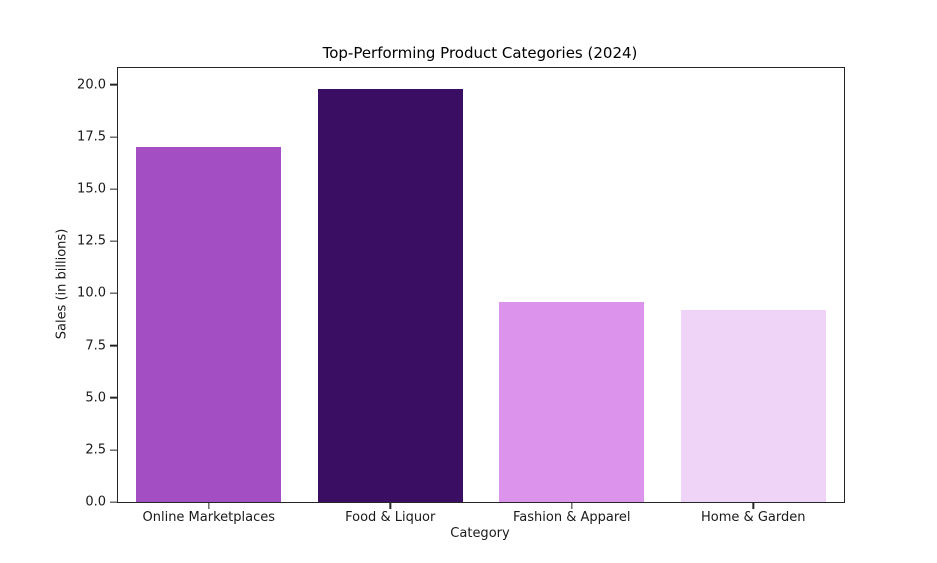  What do you see at coordinates (753, 517) in the screenshot?
I see `x-tick-label-home-garden: Home & Garden` at bounding box center [753, 517].